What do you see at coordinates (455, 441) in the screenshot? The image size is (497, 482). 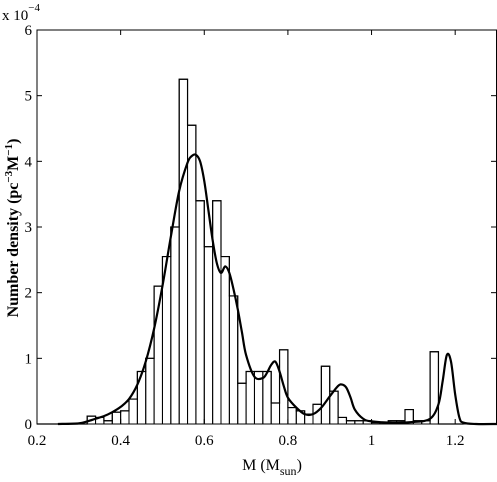 I see `x-tick-label: 1.2` at bounding box center [455, 441].